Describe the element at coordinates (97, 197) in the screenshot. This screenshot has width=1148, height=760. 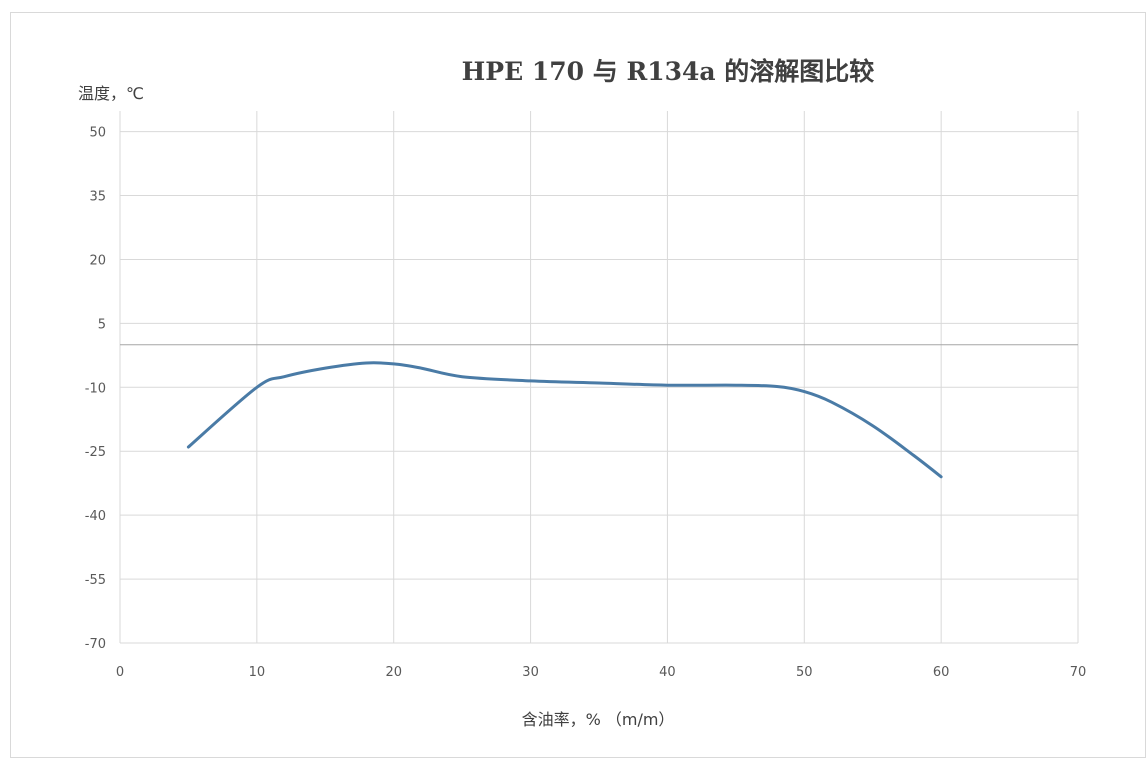
I see `y-tick-label-1: 35` at that location.